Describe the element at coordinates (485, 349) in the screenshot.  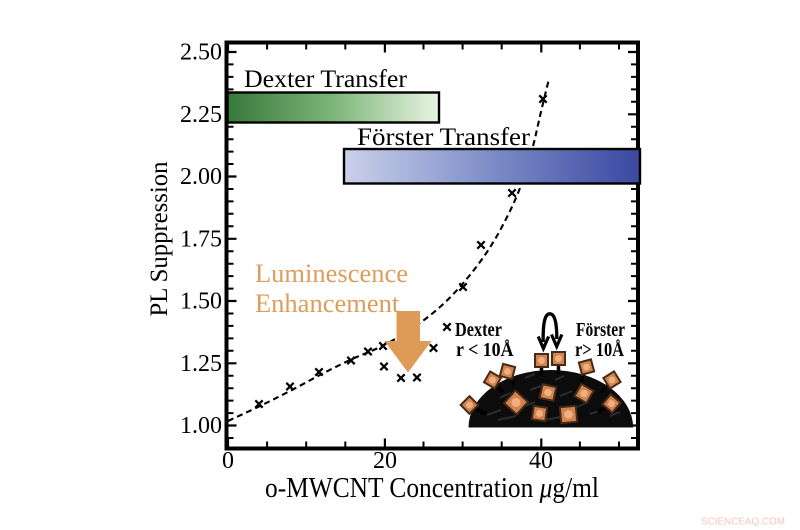
I see `svg-text: r < 10Å` at that location.